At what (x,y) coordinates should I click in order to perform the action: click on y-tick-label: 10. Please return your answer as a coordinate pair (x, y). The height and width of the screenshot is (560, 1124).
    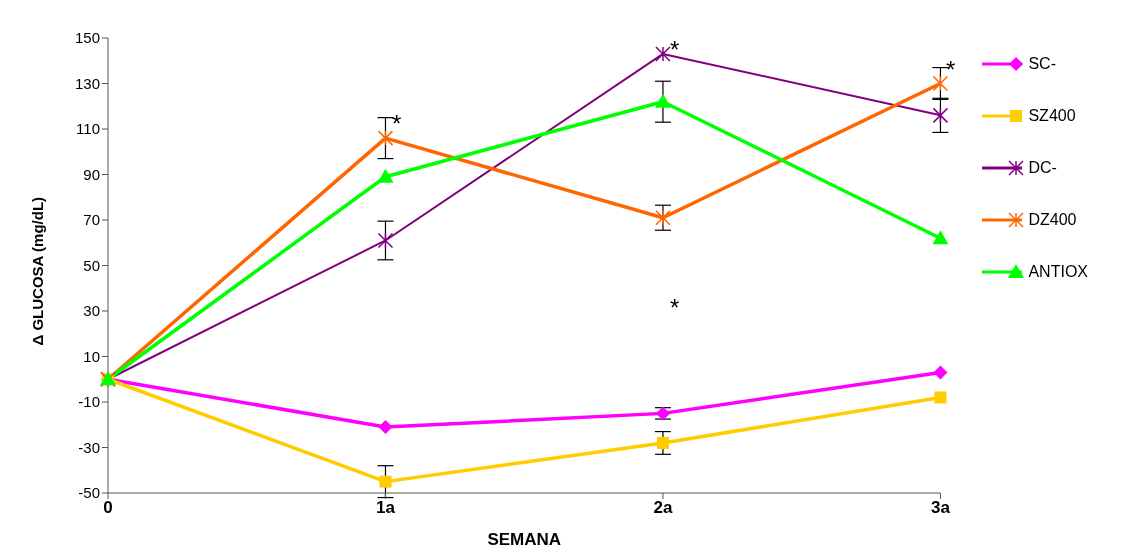
    Looking at the image, I should click on (91, 356).